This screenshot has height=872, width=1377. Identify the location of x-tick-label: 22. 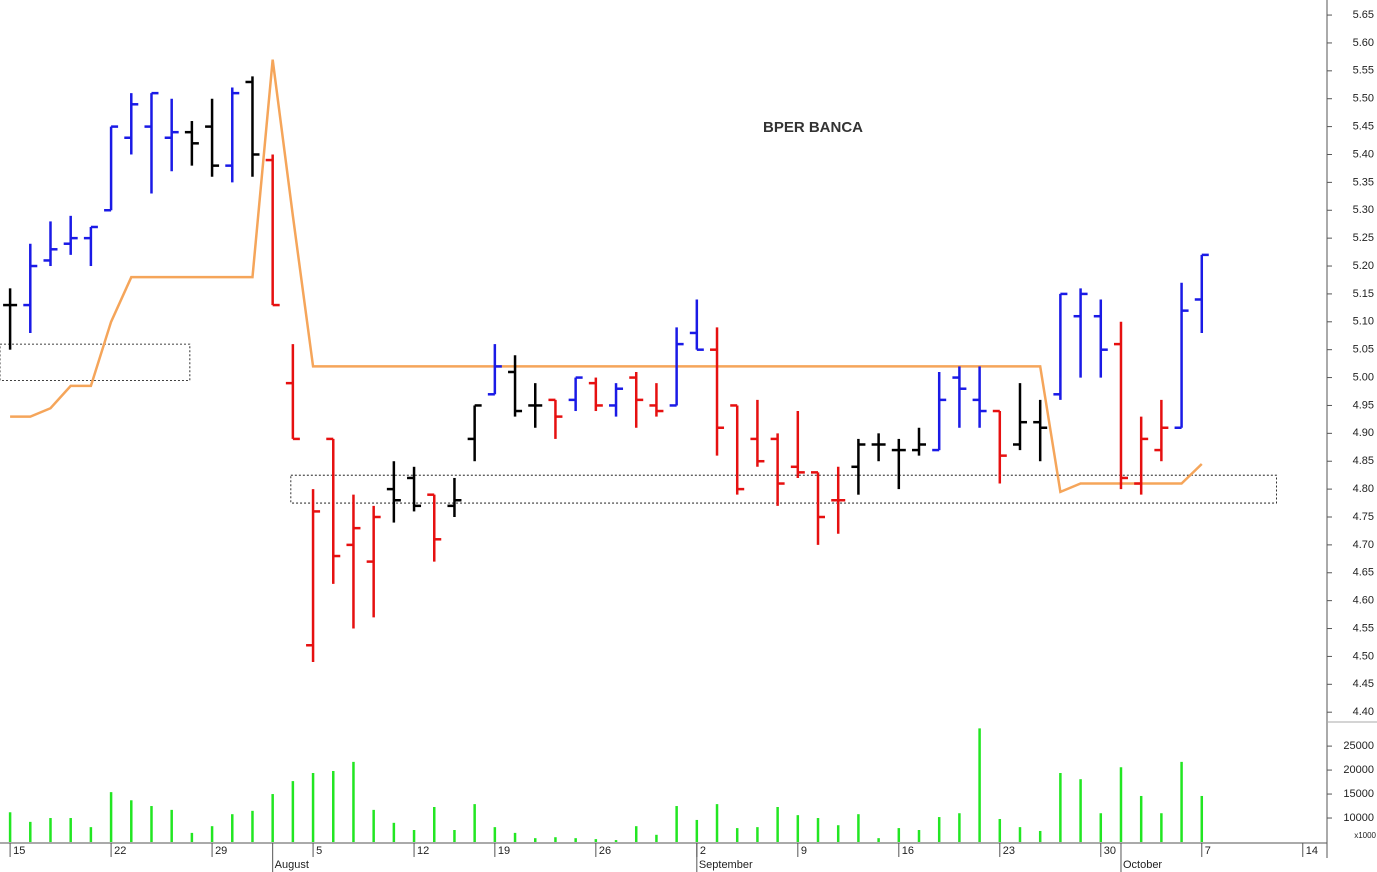
(120, 851).